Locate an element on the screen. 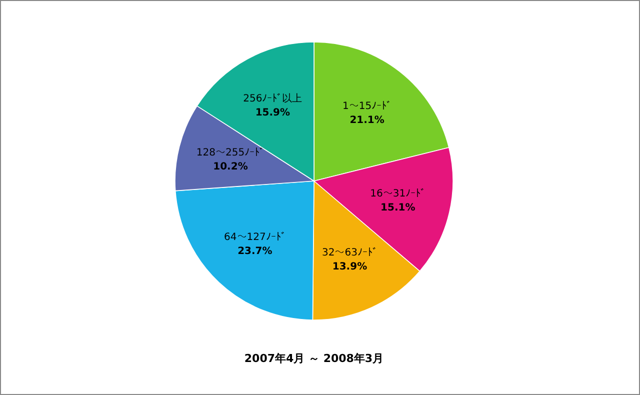 This screenshot has width=640, height=395. data-label: 23.7% is located at coordinates (255, 251).